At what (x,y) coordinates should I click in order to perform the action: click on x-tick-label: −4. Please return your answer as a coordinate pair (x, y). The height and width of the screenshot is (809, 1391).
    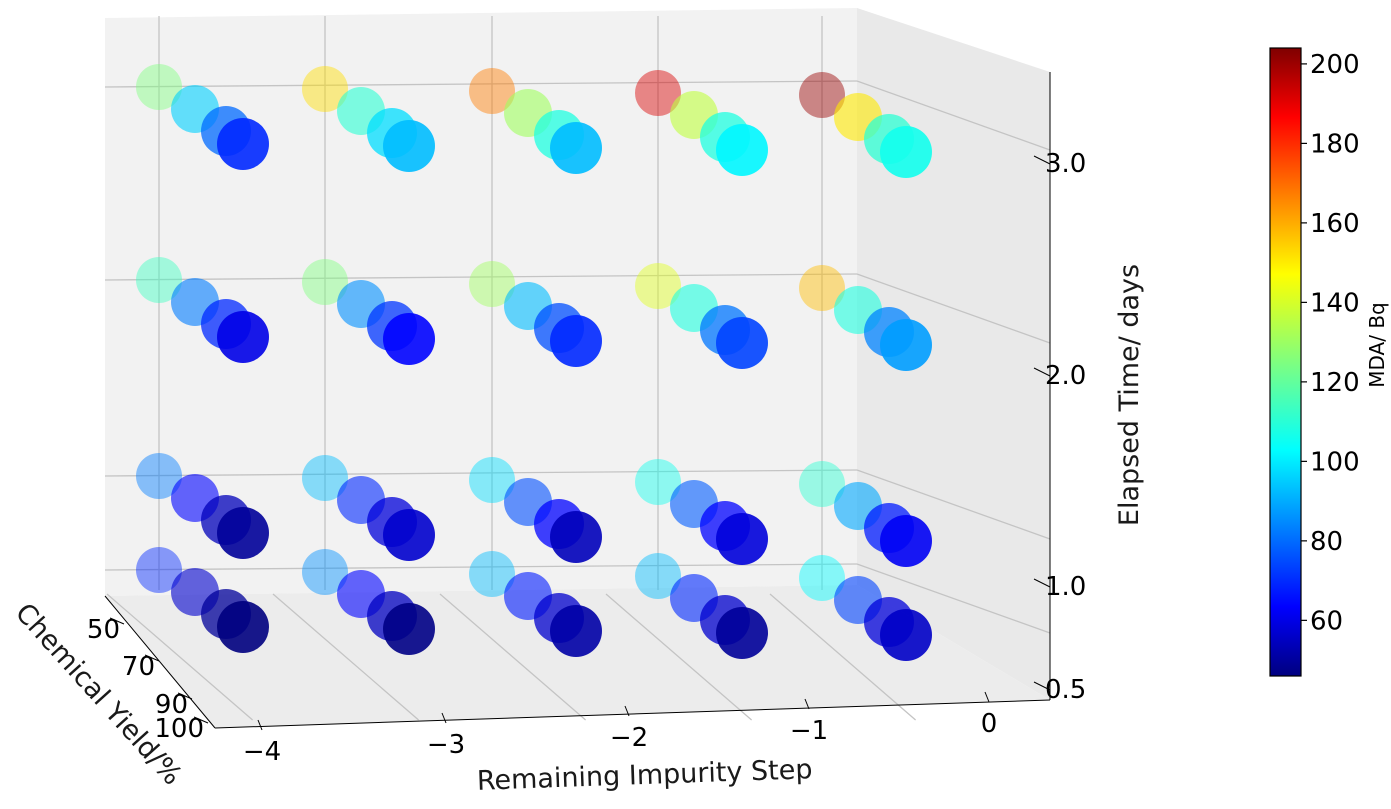
    Looking at the image, I should click on (262, 752).